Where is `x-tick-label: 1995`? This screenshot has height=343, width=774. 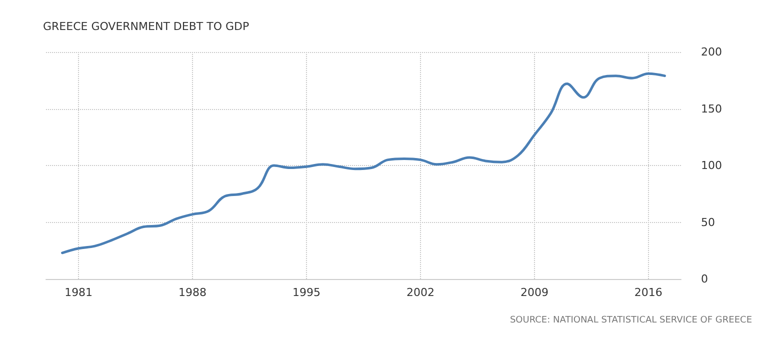 x-tick-label: 1995 is located at coordinates (306, 292).